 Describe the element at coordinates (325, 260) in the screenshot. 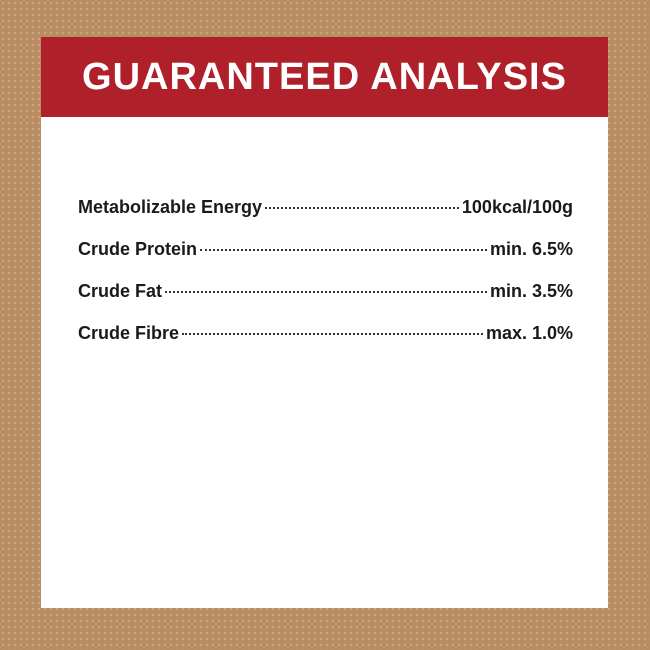

I see `analysis-row: Crude Protein min. 6.5%` at that location.